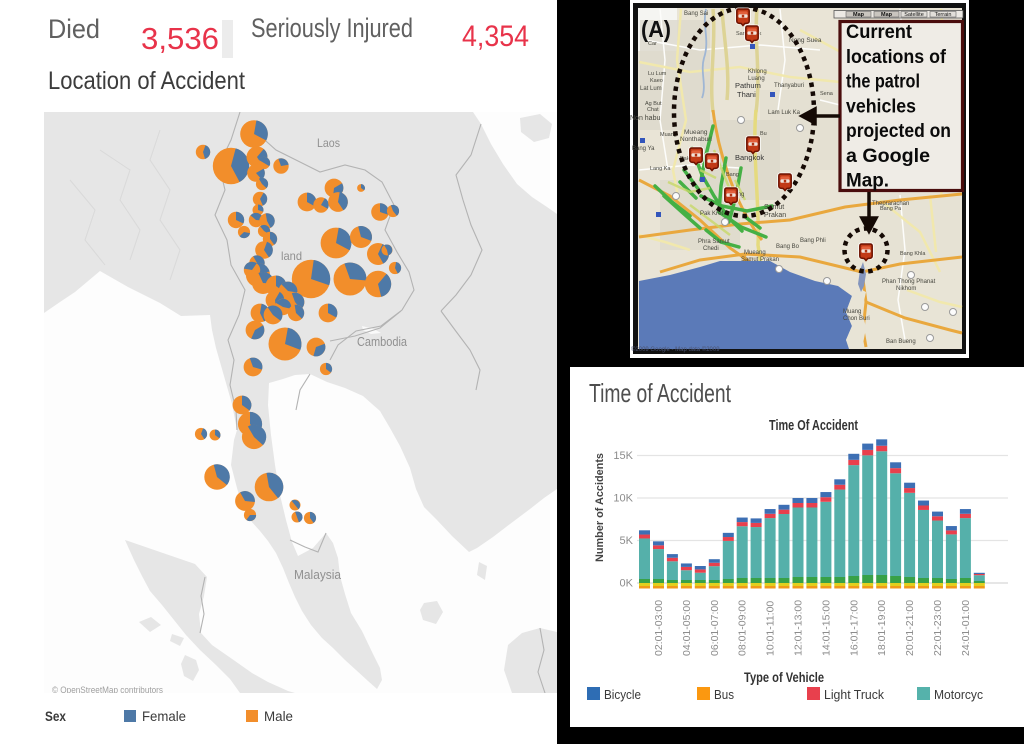 The height and width of the screenshot is (744, 1024). I want to click on svg-text: 10:01-11:00, so click(771, 628).